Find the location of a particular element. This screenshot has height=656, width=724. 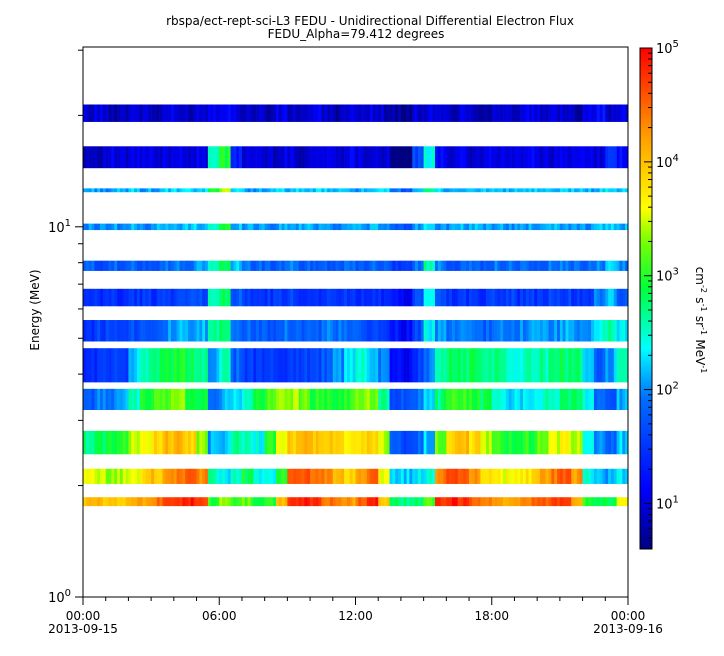

y-tick-exponent: 0 is located at coordinates (68, 593).